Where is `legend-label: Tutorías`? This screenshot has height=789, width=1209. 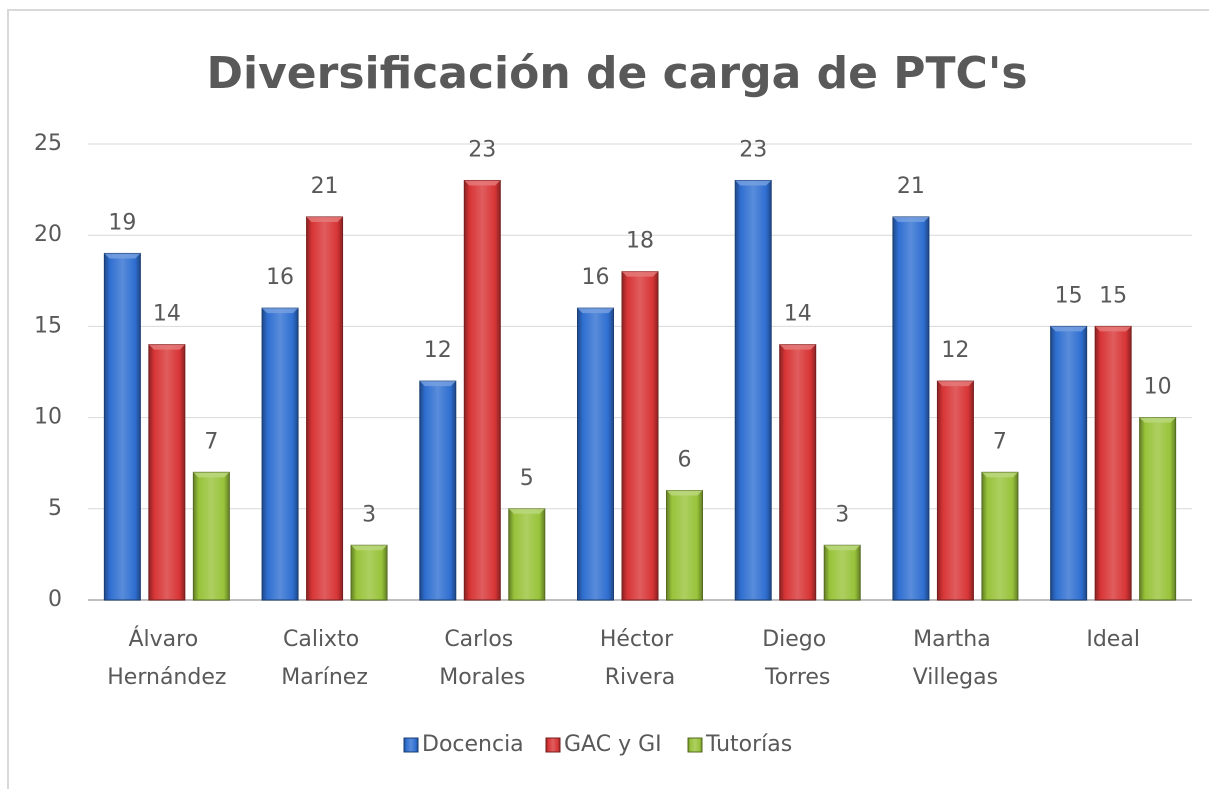
legend-label: Tutorías is located at coordinates (748, 744).